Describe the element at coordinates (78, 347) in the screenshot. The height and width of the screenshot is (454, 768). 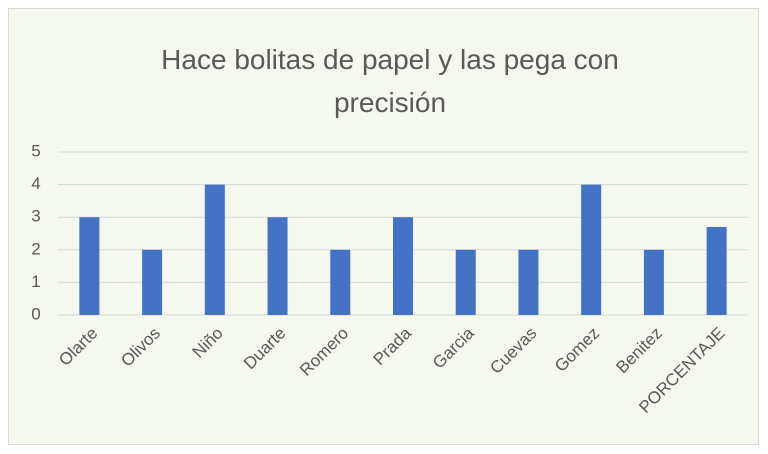
I see `x-tick-label: Olarte` at that location.